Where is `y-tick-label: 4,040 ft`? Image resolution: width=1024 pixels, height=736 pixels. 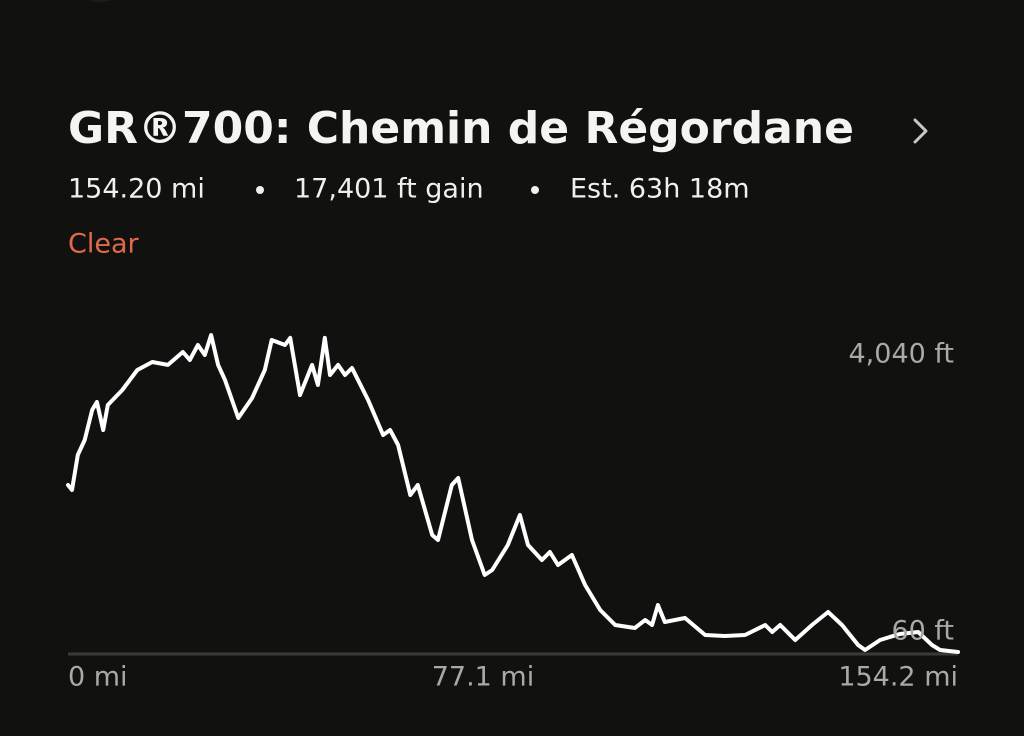 y-tick-label: 4,040 ft is located at coordinates (902, 354).